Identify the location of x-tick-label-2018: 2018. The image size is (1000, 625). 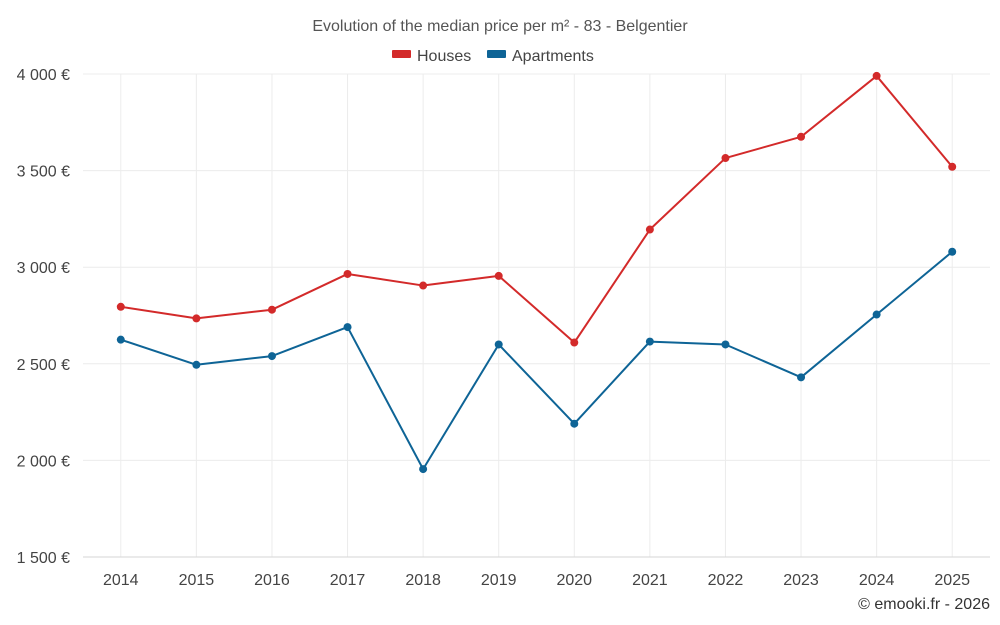
(423, 580).